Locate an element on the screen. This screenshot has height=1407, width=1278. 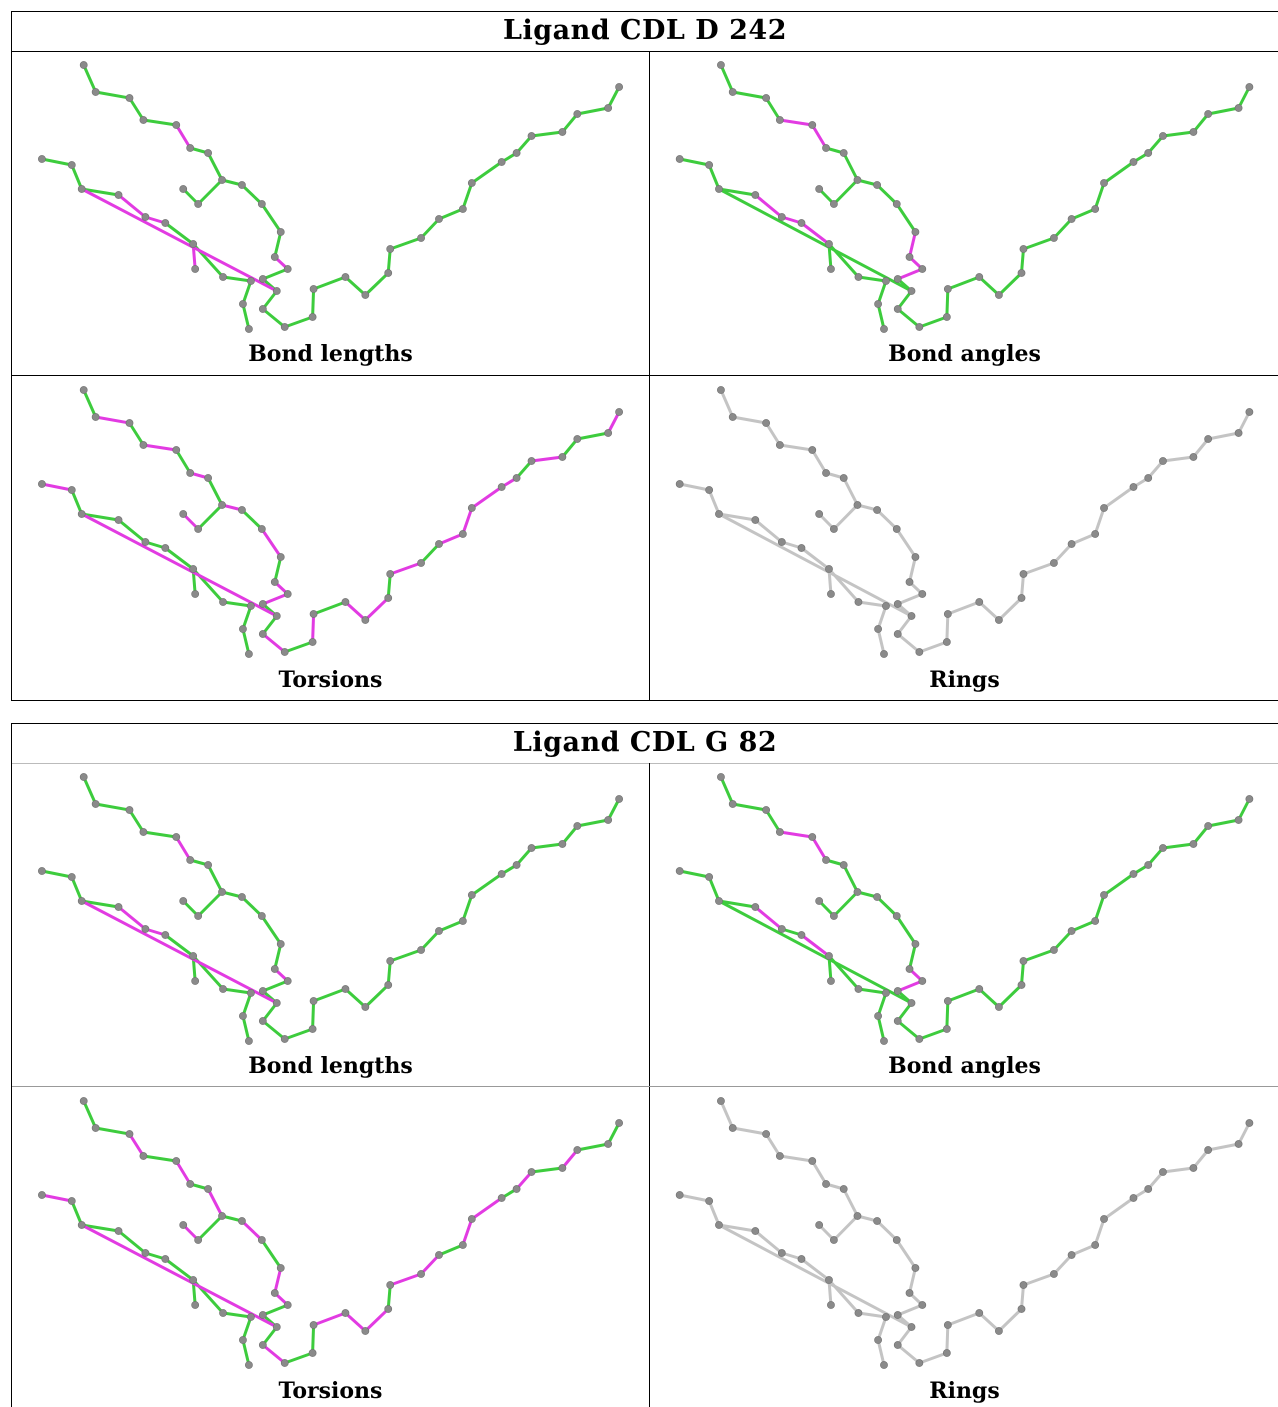
bond-layer is located at coordinates (964, 522).